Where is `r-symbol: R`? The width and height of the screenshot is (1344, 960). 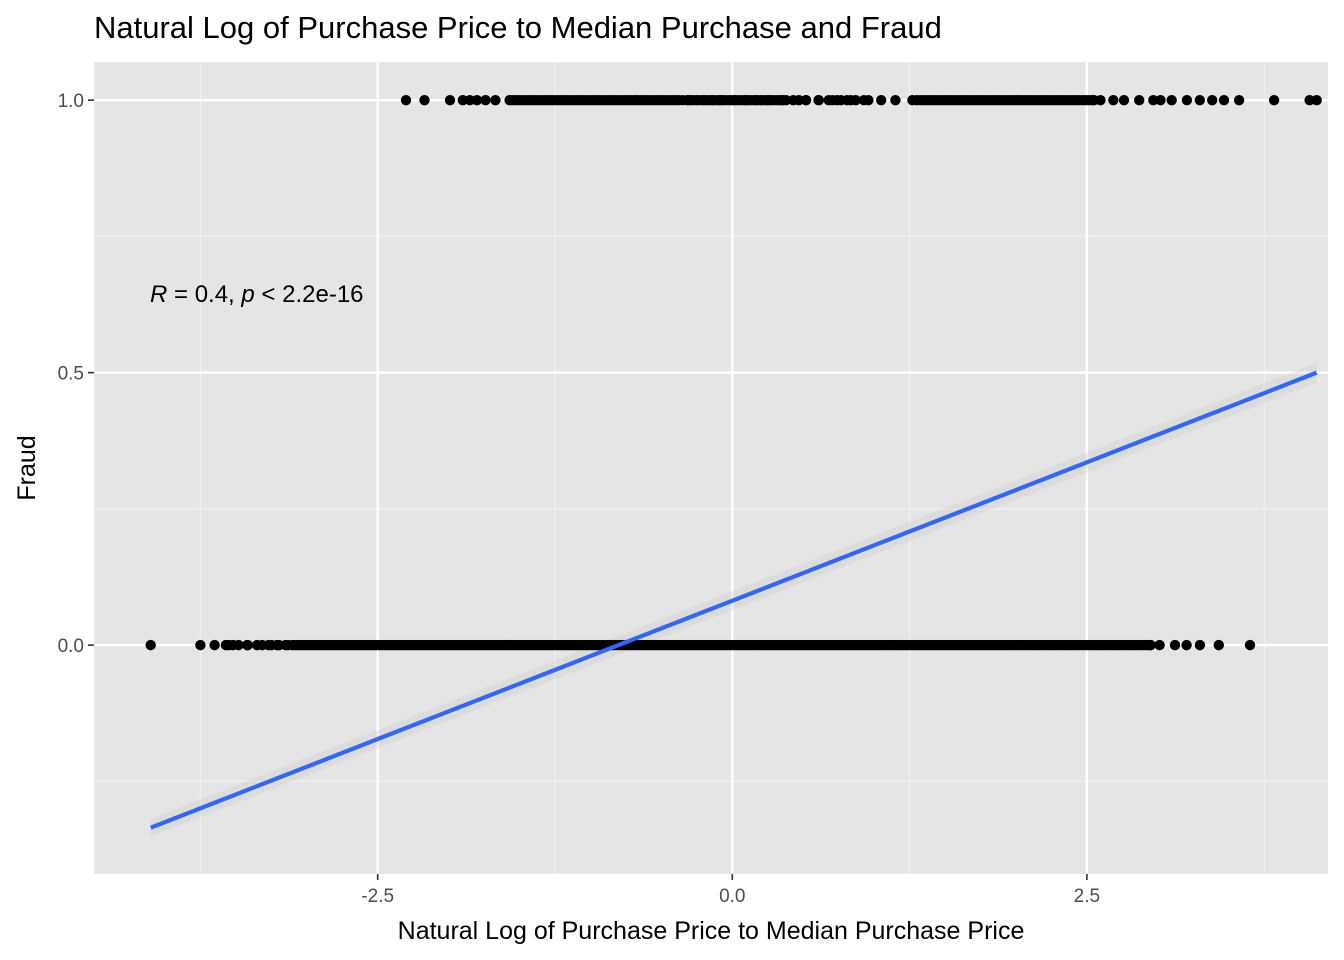
r-symbol: R is located at coordinates (158, 294).